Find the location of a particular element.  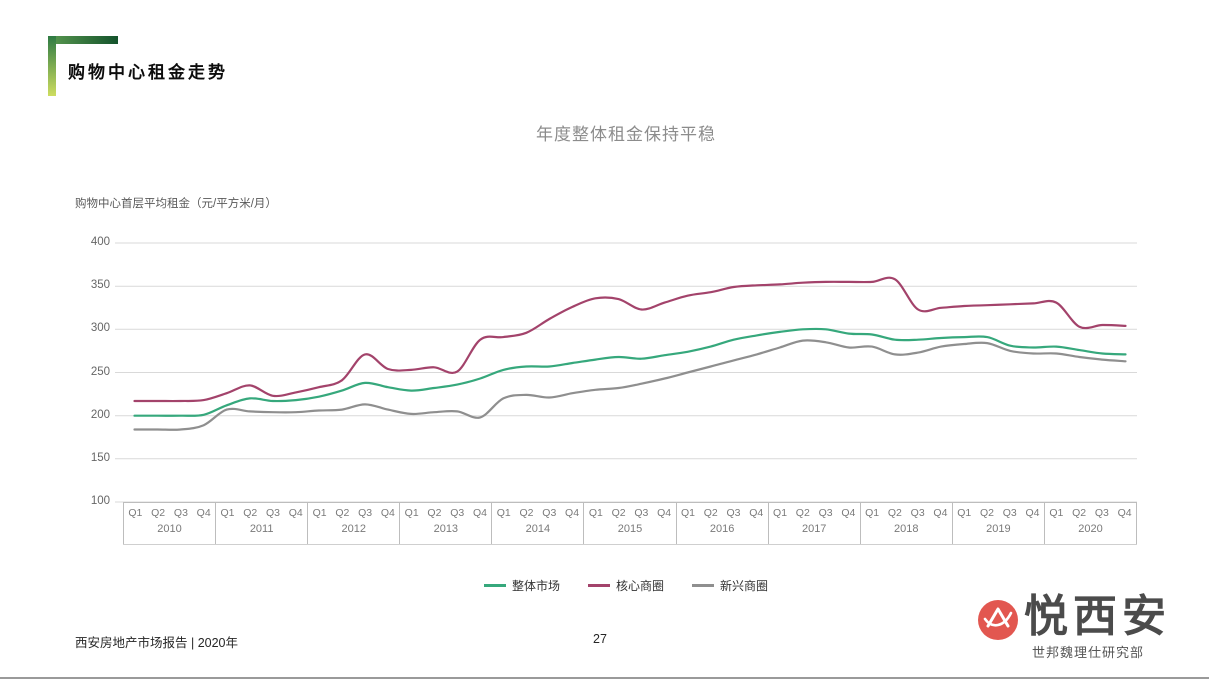

y-tick-label: 150 is located at coordinates (100, 457).